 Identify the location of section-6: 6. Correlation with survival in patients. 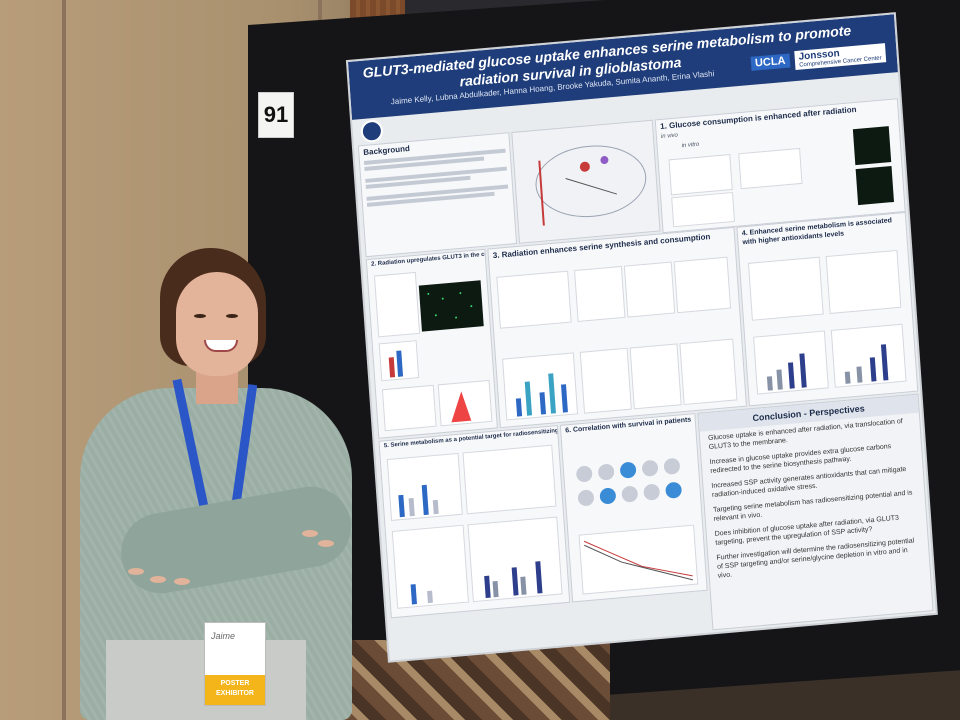
(633, 508).